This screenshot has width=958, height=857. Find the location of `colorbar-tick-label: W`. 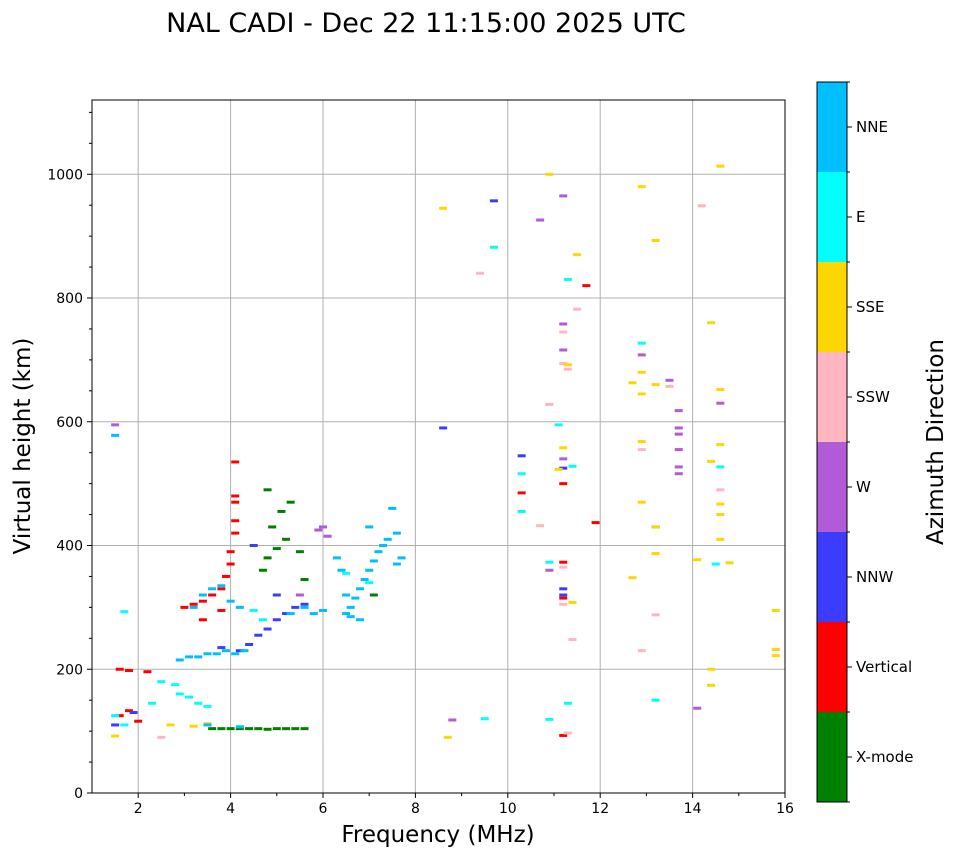

colorbar-tick-label: W is located at coordinates (863, 487).